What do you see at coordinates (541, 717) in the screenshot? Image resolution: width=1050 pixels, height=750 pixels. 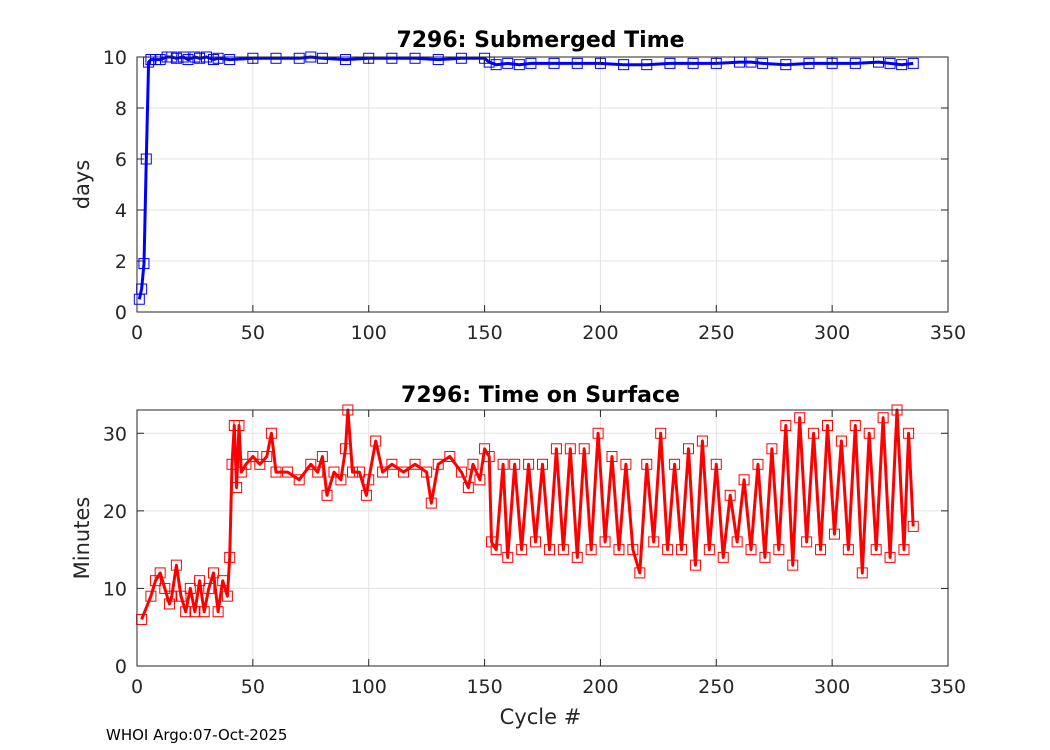 I see `x-axis-label: Cycle #` at bounding box center [541, 717].